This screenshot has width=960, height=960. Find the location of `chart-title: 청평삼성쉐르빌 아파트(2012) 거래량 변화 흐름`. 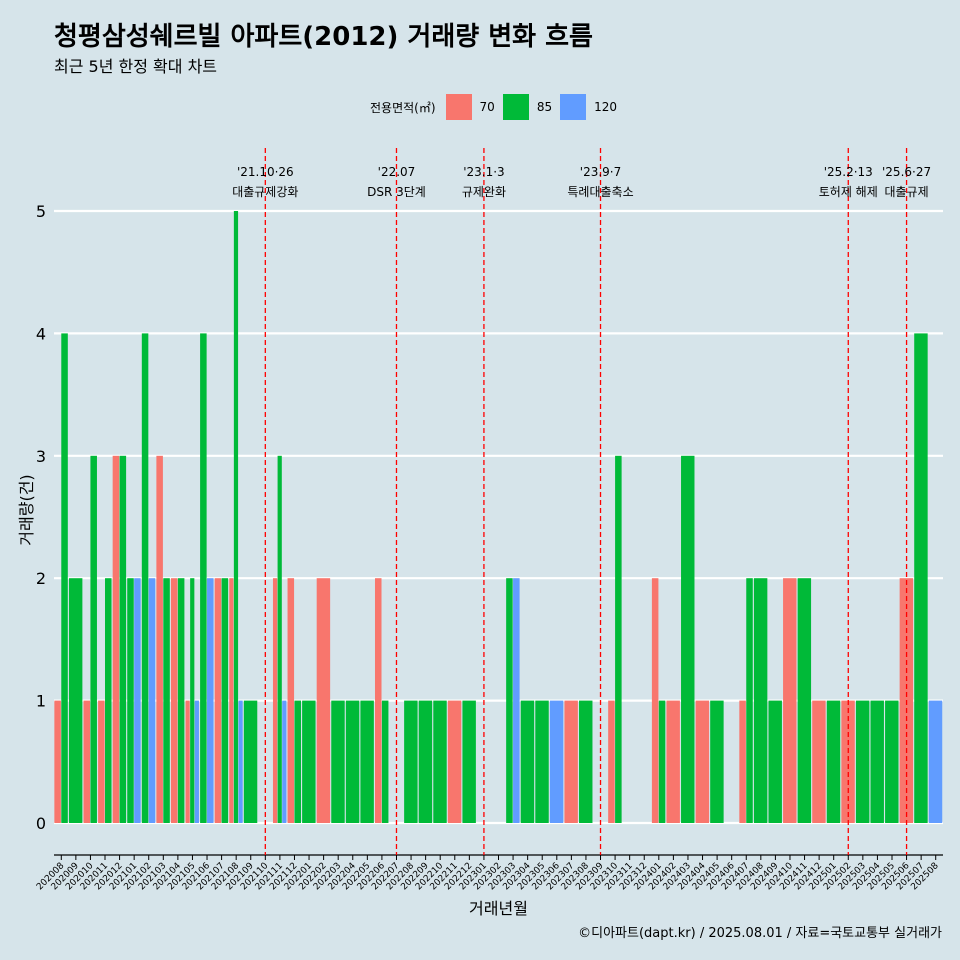

chart-title: 청평삼성쉐르빌 아파트(2012) 거래량 변화 흐름 is located at coordinates (323, 37).